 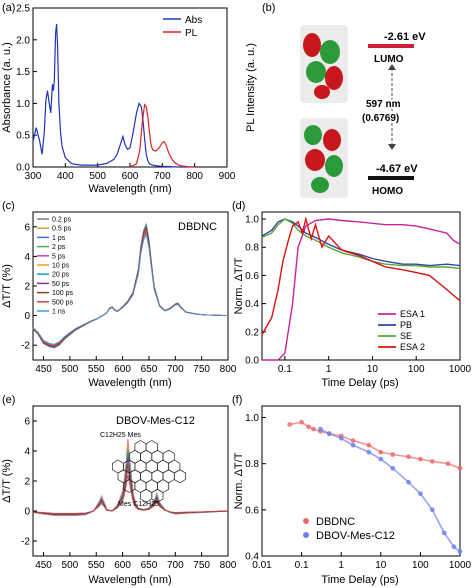 I want to click on y-tick-label-f: 1.0, so click(x=252, y=418).